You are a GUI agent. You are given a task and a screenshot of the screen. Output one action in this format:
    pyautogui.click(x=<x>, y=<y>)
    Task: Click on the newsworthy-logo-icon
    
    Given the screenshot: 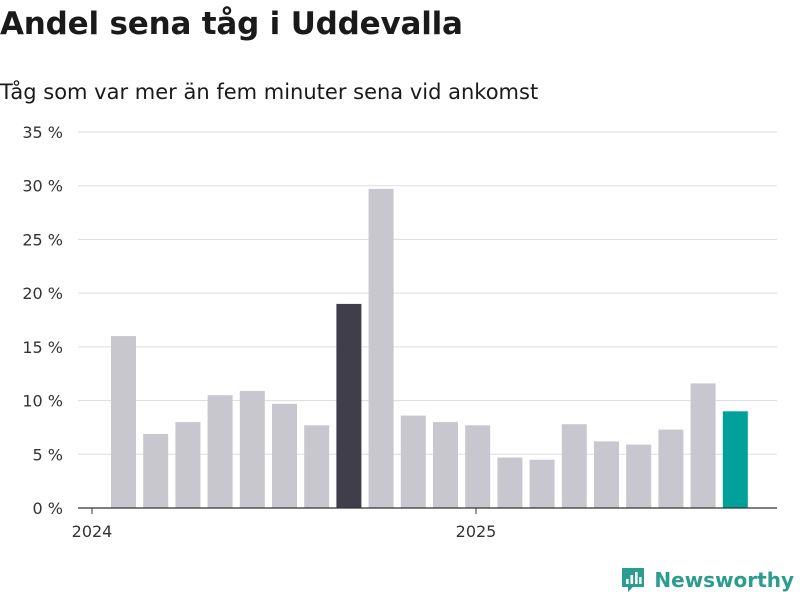 What is the action you would take?
    pyautogui.click(x=633, y=580)
    